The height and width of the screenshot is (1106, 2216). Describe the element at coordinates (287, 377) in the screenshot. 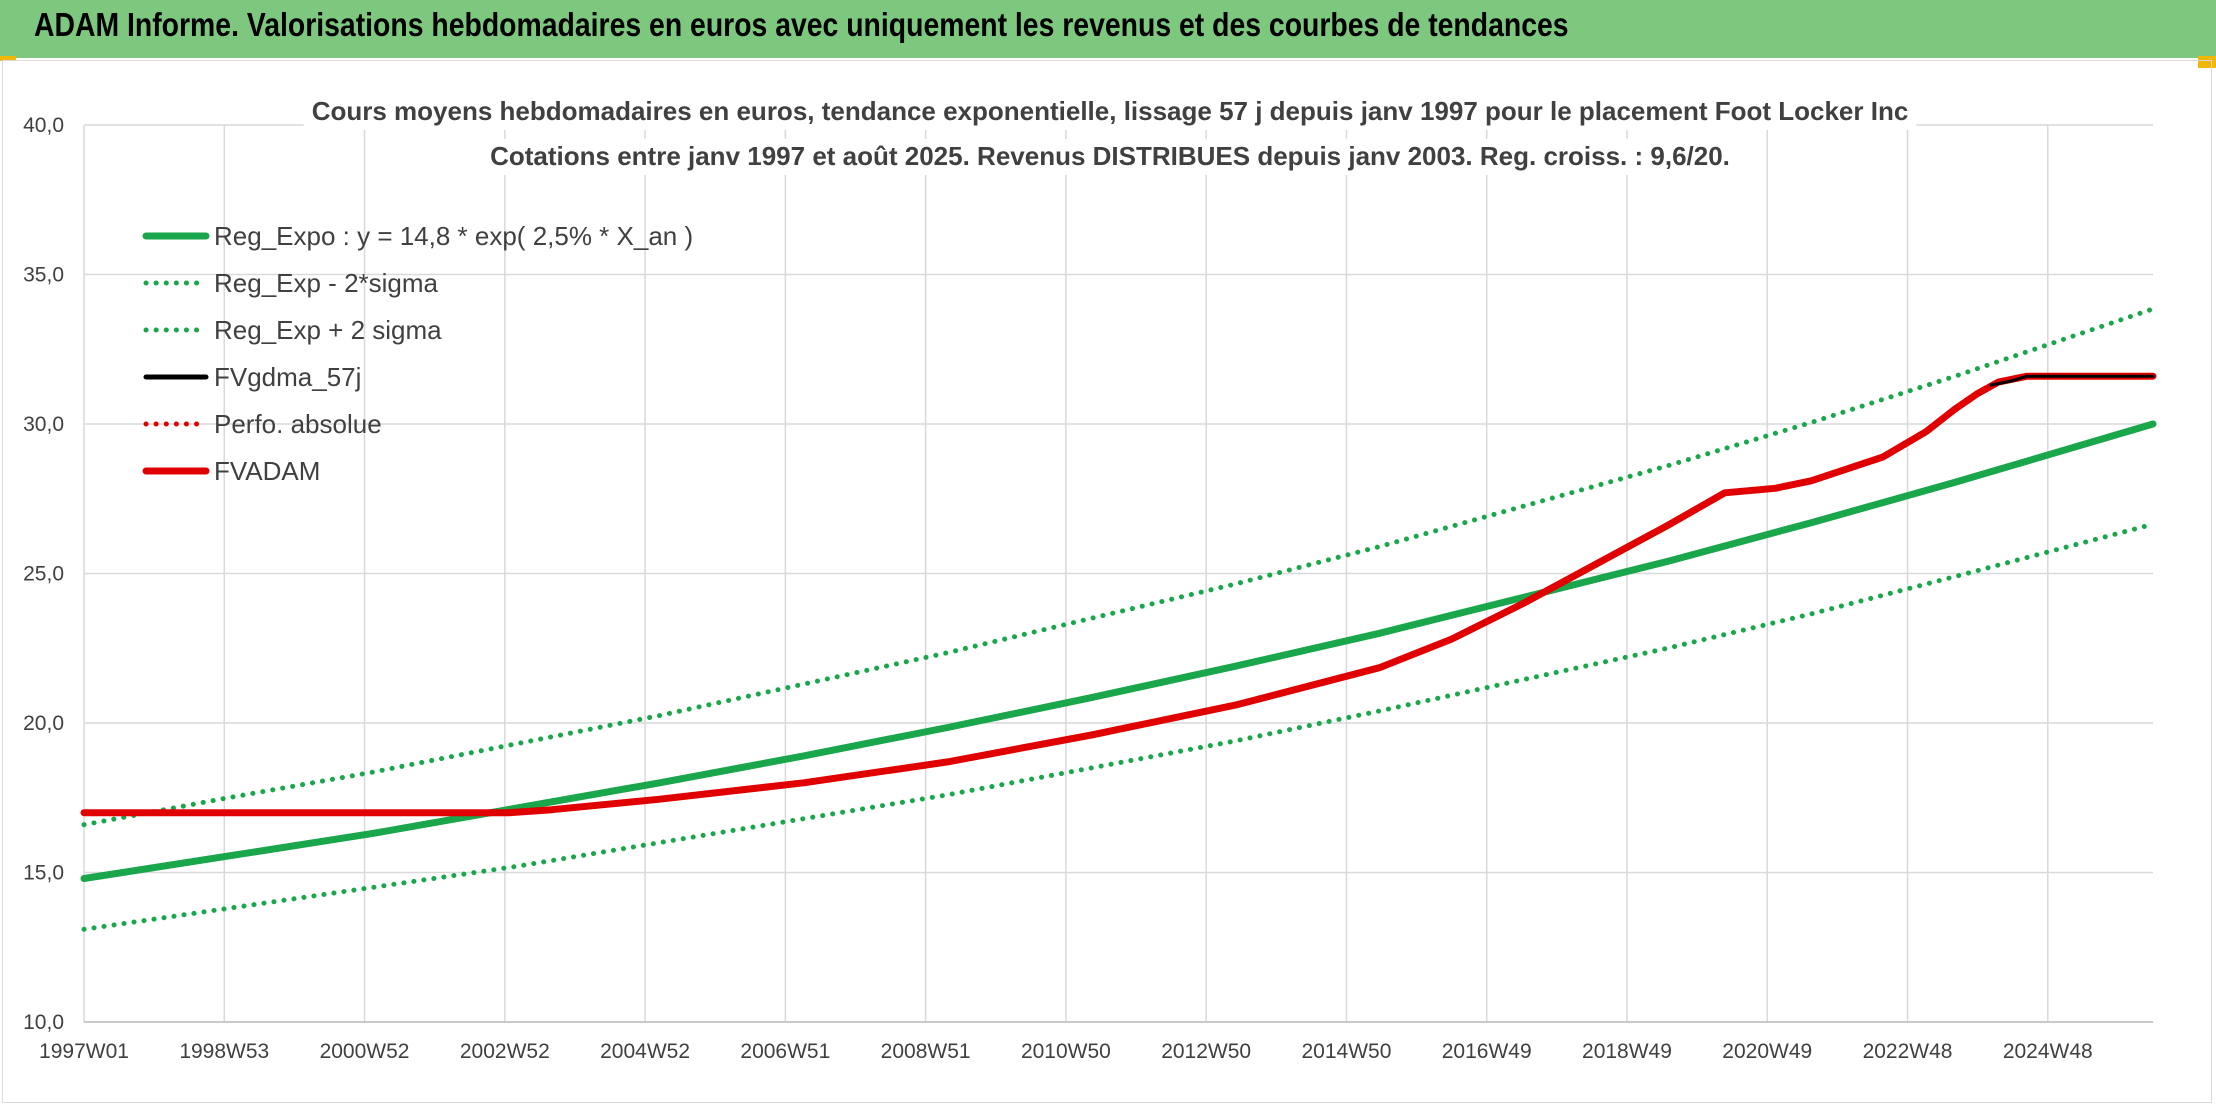

I see `legend-entry: FVgdma_57j` at that location.